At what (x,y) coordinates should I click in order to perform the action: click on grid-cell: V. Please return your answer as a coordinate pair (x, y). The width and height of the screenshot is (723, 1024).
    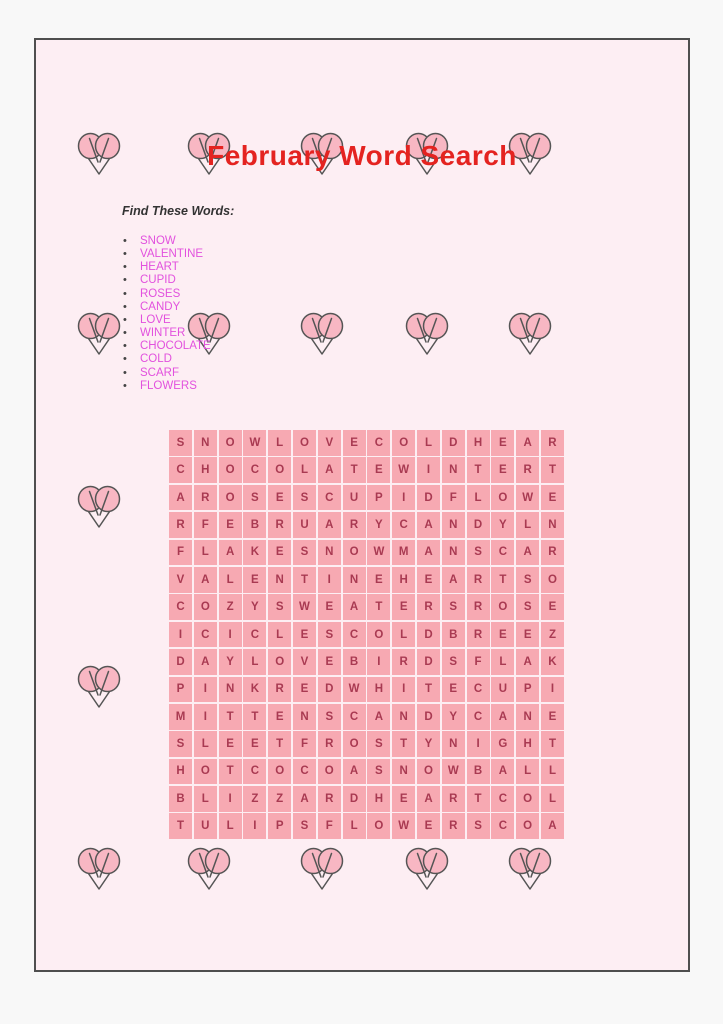
    Looking at the image, I should click on (304, 662).